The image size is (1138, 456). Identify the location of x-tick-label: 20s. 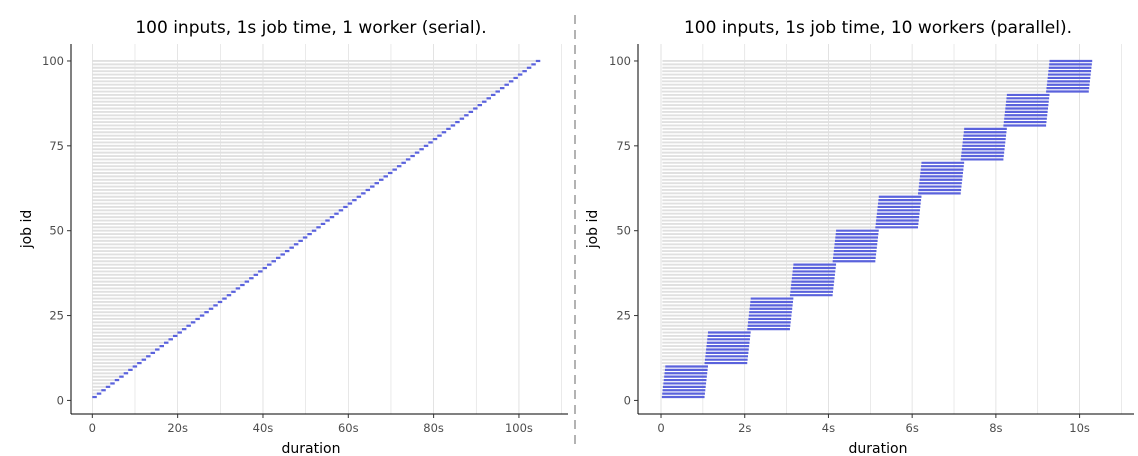
(177, 428).